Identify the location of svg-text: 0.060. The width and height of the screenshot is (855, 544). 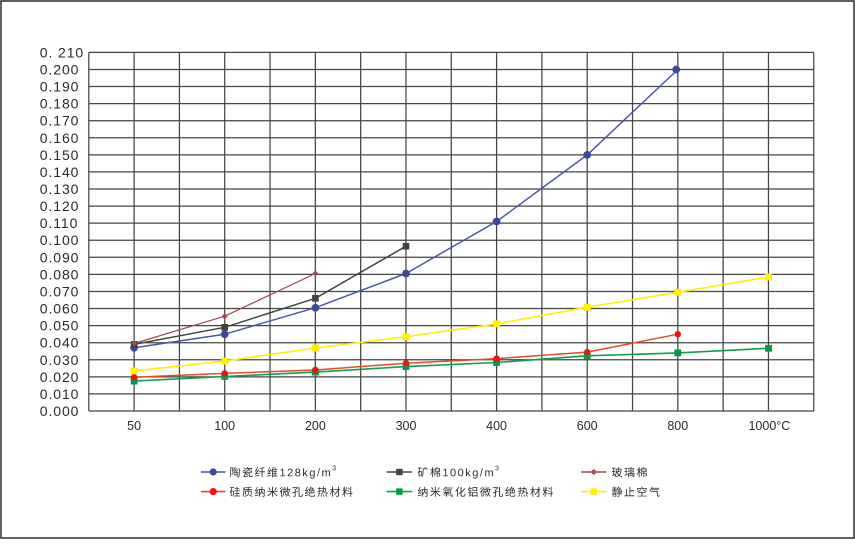
(60, 309).